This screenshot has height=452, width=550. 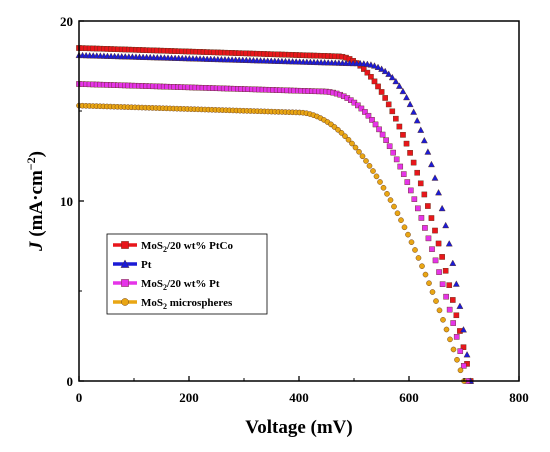 I want to click on x-ticks: 0 200 400 600 800, so click(x=302, y=390).